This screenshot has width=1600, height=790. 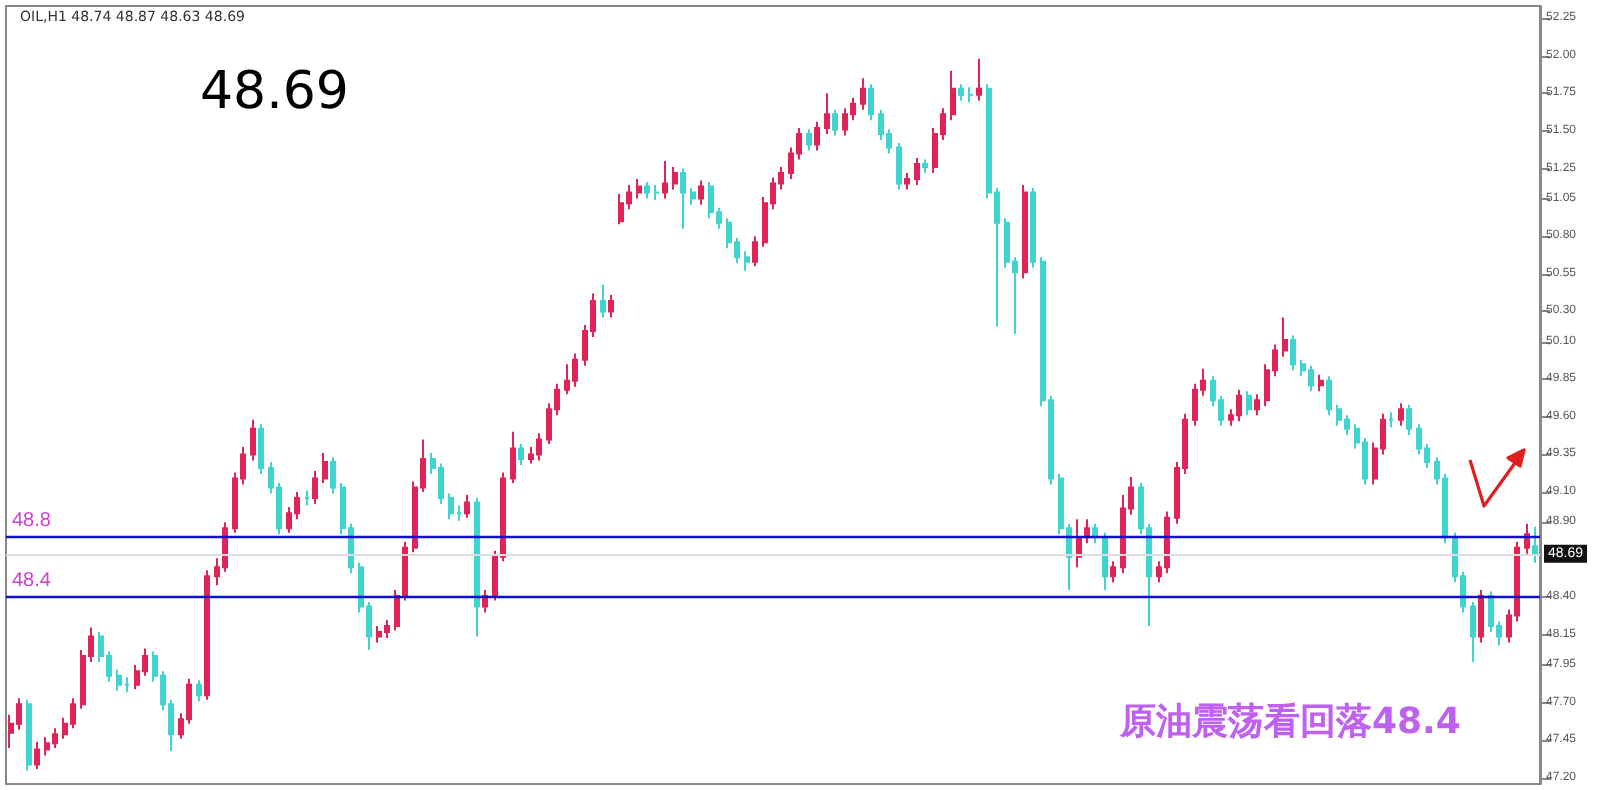 What do you see at coordinates (1289, 722) in the screenshot?
I see `annotation: 原油震荡看回落48.4` at bounding box center [1289, 722].